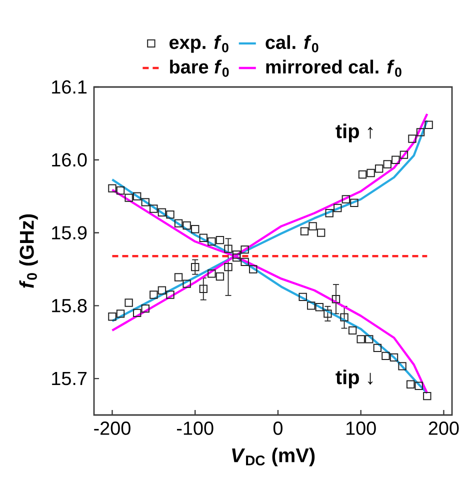 The width and height of the screenshot is (464, 488). Describe the element at coordinates (28, 251) in the screenshot. I see `y-axis-title: f$_{0}$ (GHz)` at that location.